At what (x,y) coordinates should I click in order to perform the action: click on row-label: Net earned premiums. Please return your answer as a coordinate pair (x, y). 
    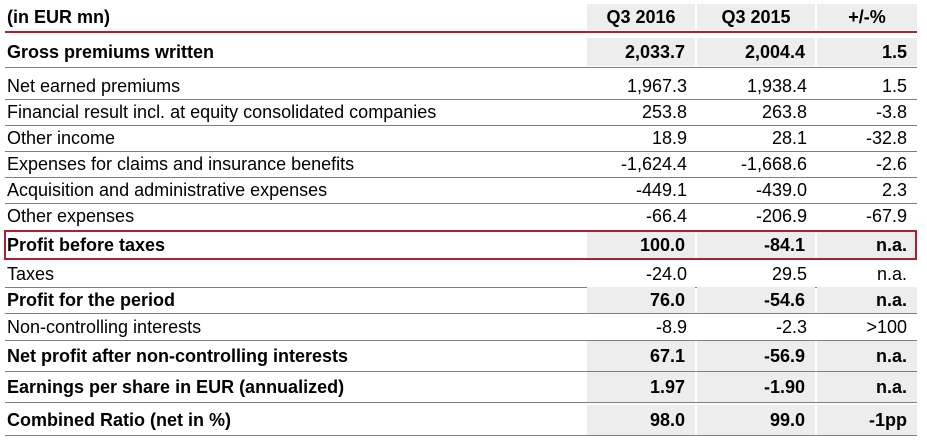
    Looking at the image, I should click on (94, 85).